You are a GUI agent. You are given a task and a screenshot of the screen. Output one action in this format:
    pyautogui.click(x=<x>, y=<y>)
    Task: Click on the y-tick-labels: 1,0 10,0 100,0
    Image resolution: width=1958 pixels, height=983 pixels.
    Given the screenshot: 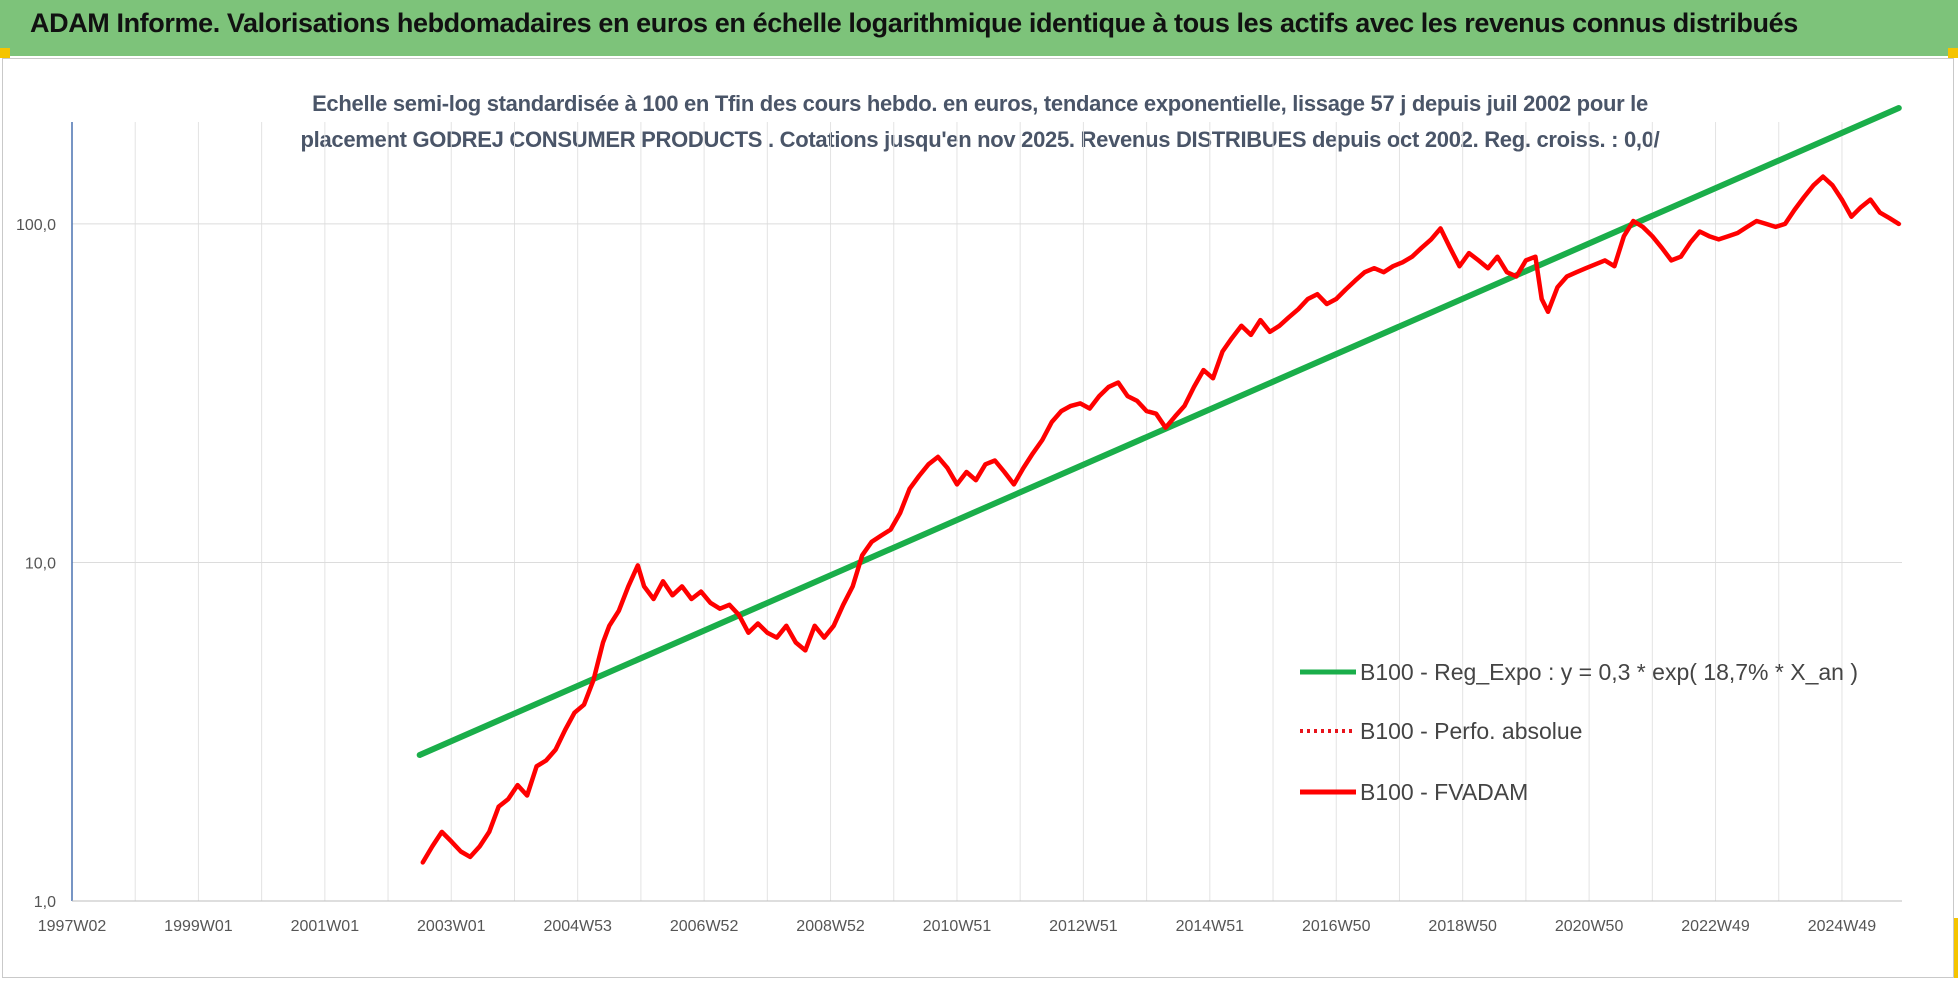 What is the action you would take?
    pyautogui.click(x=36, y=564)
    